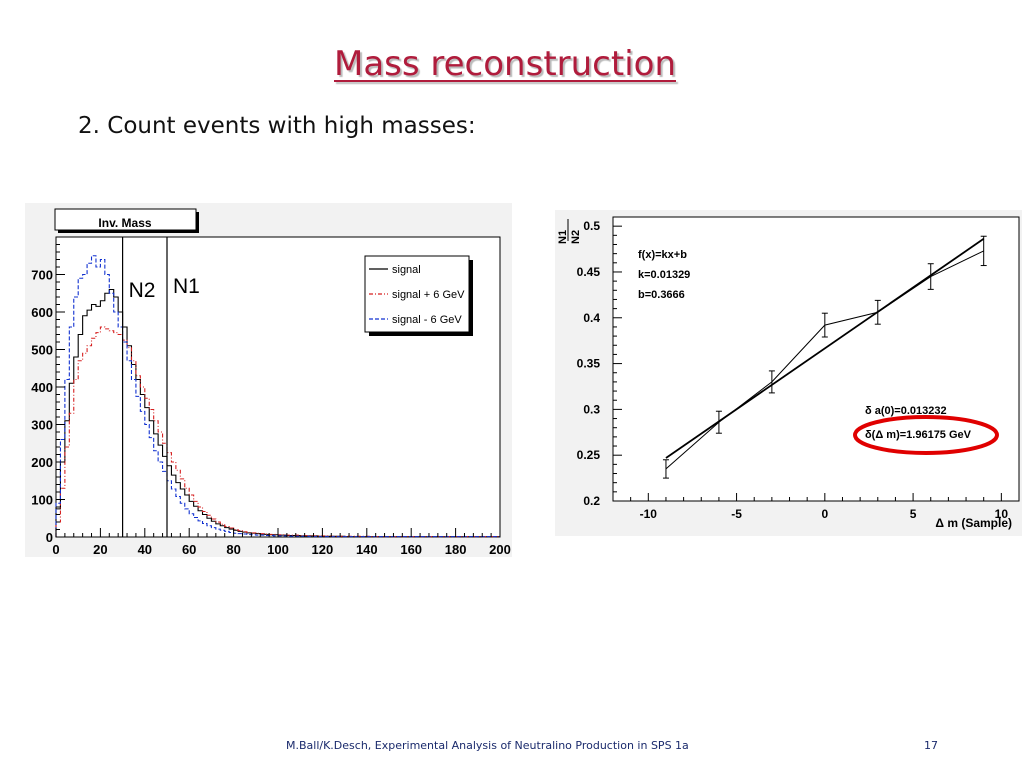 This screenshot has height=768, width=1024. Describe the element at coordinates (576, 237) in the screenshot. I see `y-axis-label-bottom: N2` at that location.